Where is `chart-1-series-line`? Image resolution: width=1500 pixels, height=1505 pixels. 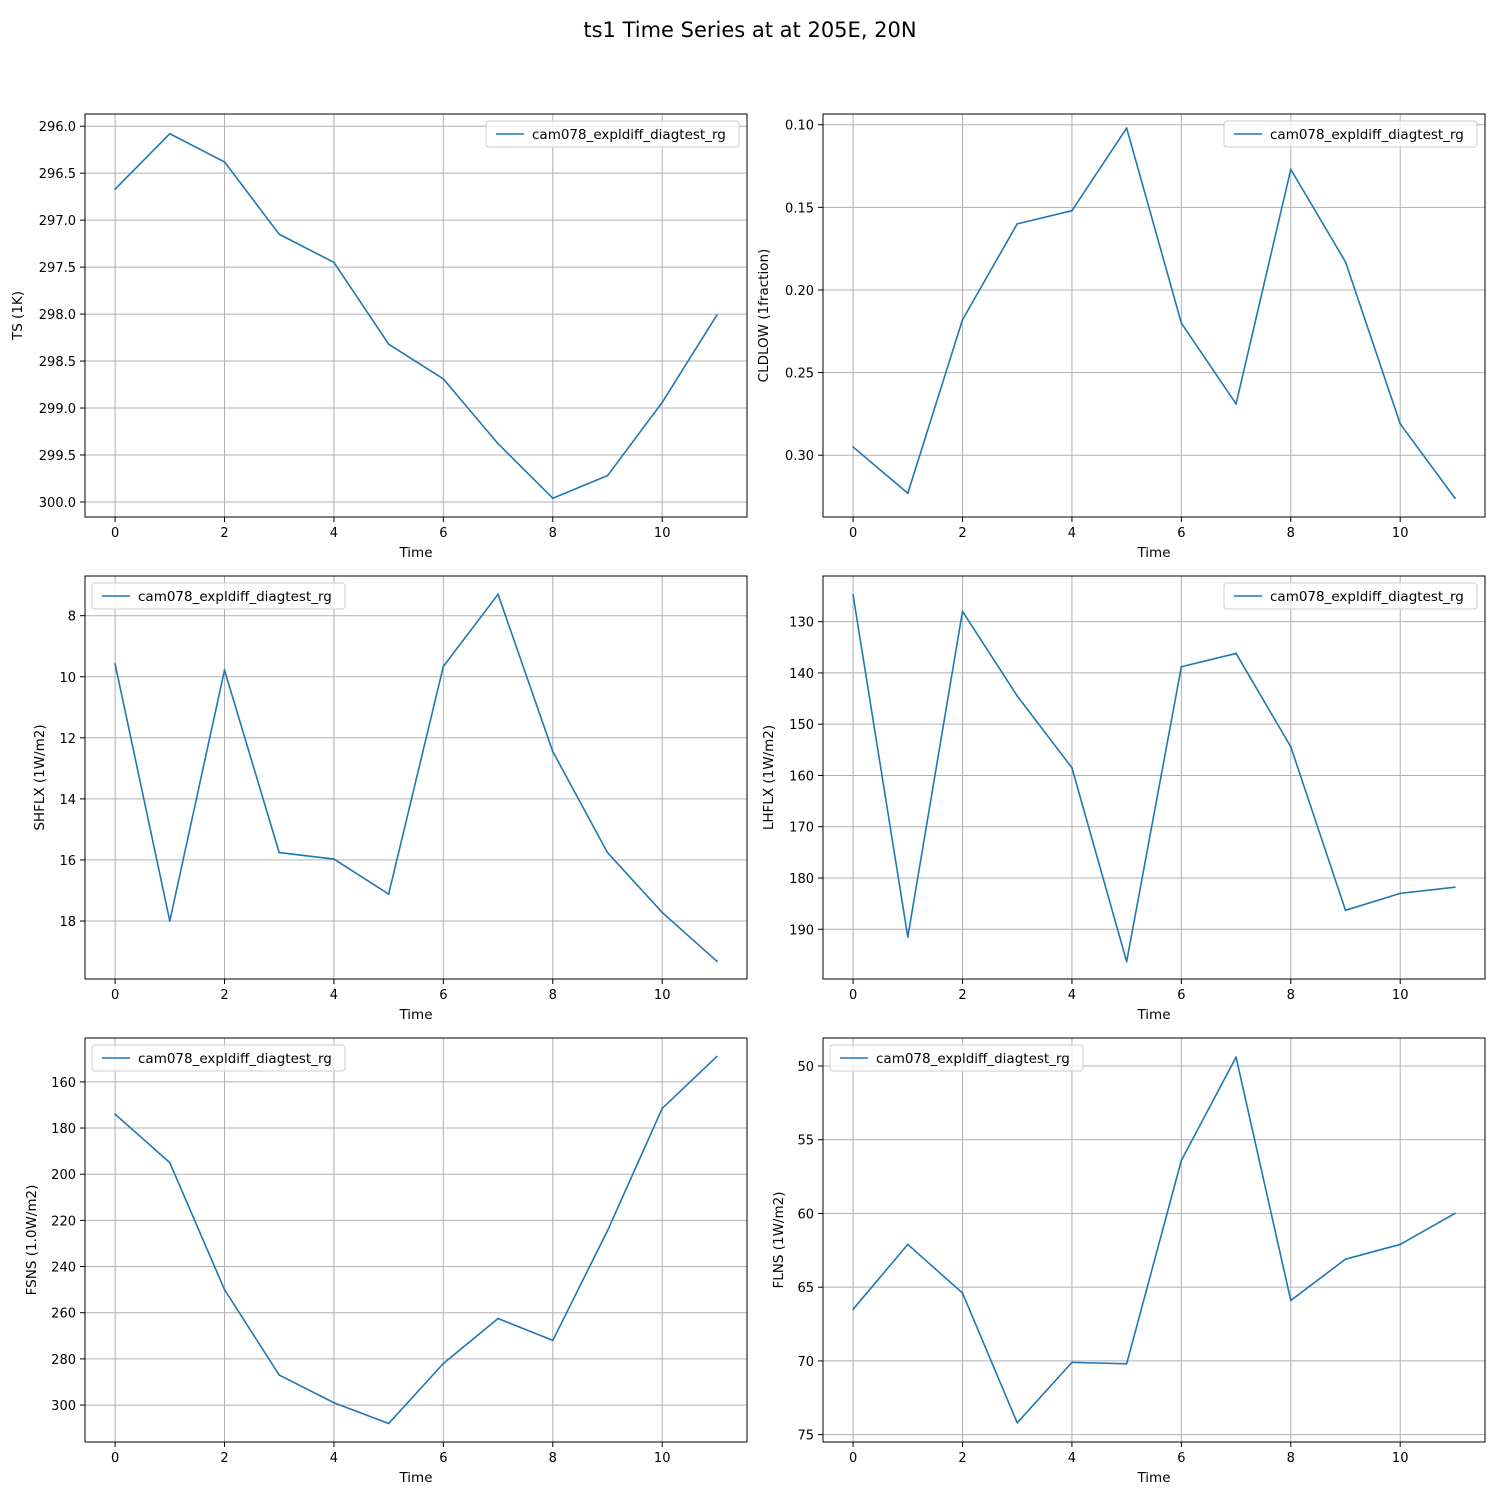
chart-1-series-line is located at coordinates (416, 316).